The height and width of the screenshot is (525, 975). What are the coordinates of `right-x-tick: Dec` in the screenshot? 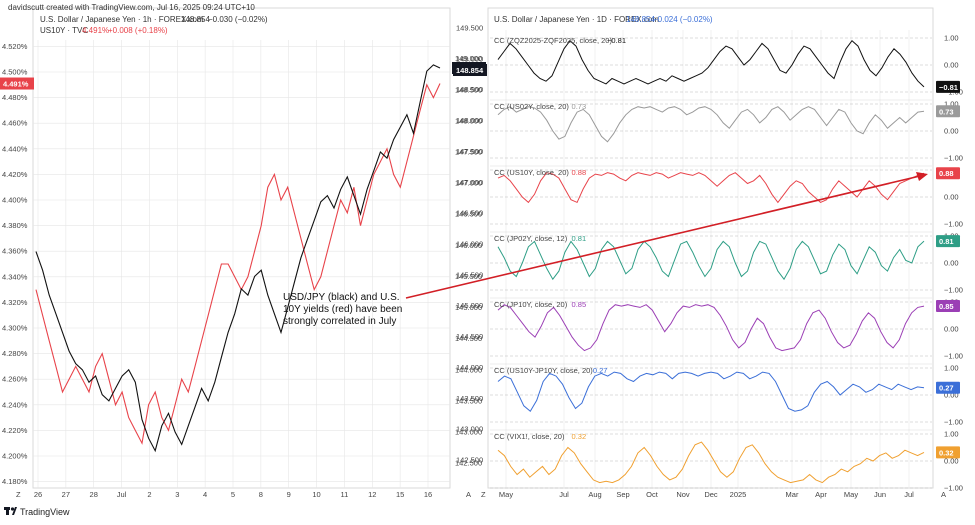 It's located at (711, 494).